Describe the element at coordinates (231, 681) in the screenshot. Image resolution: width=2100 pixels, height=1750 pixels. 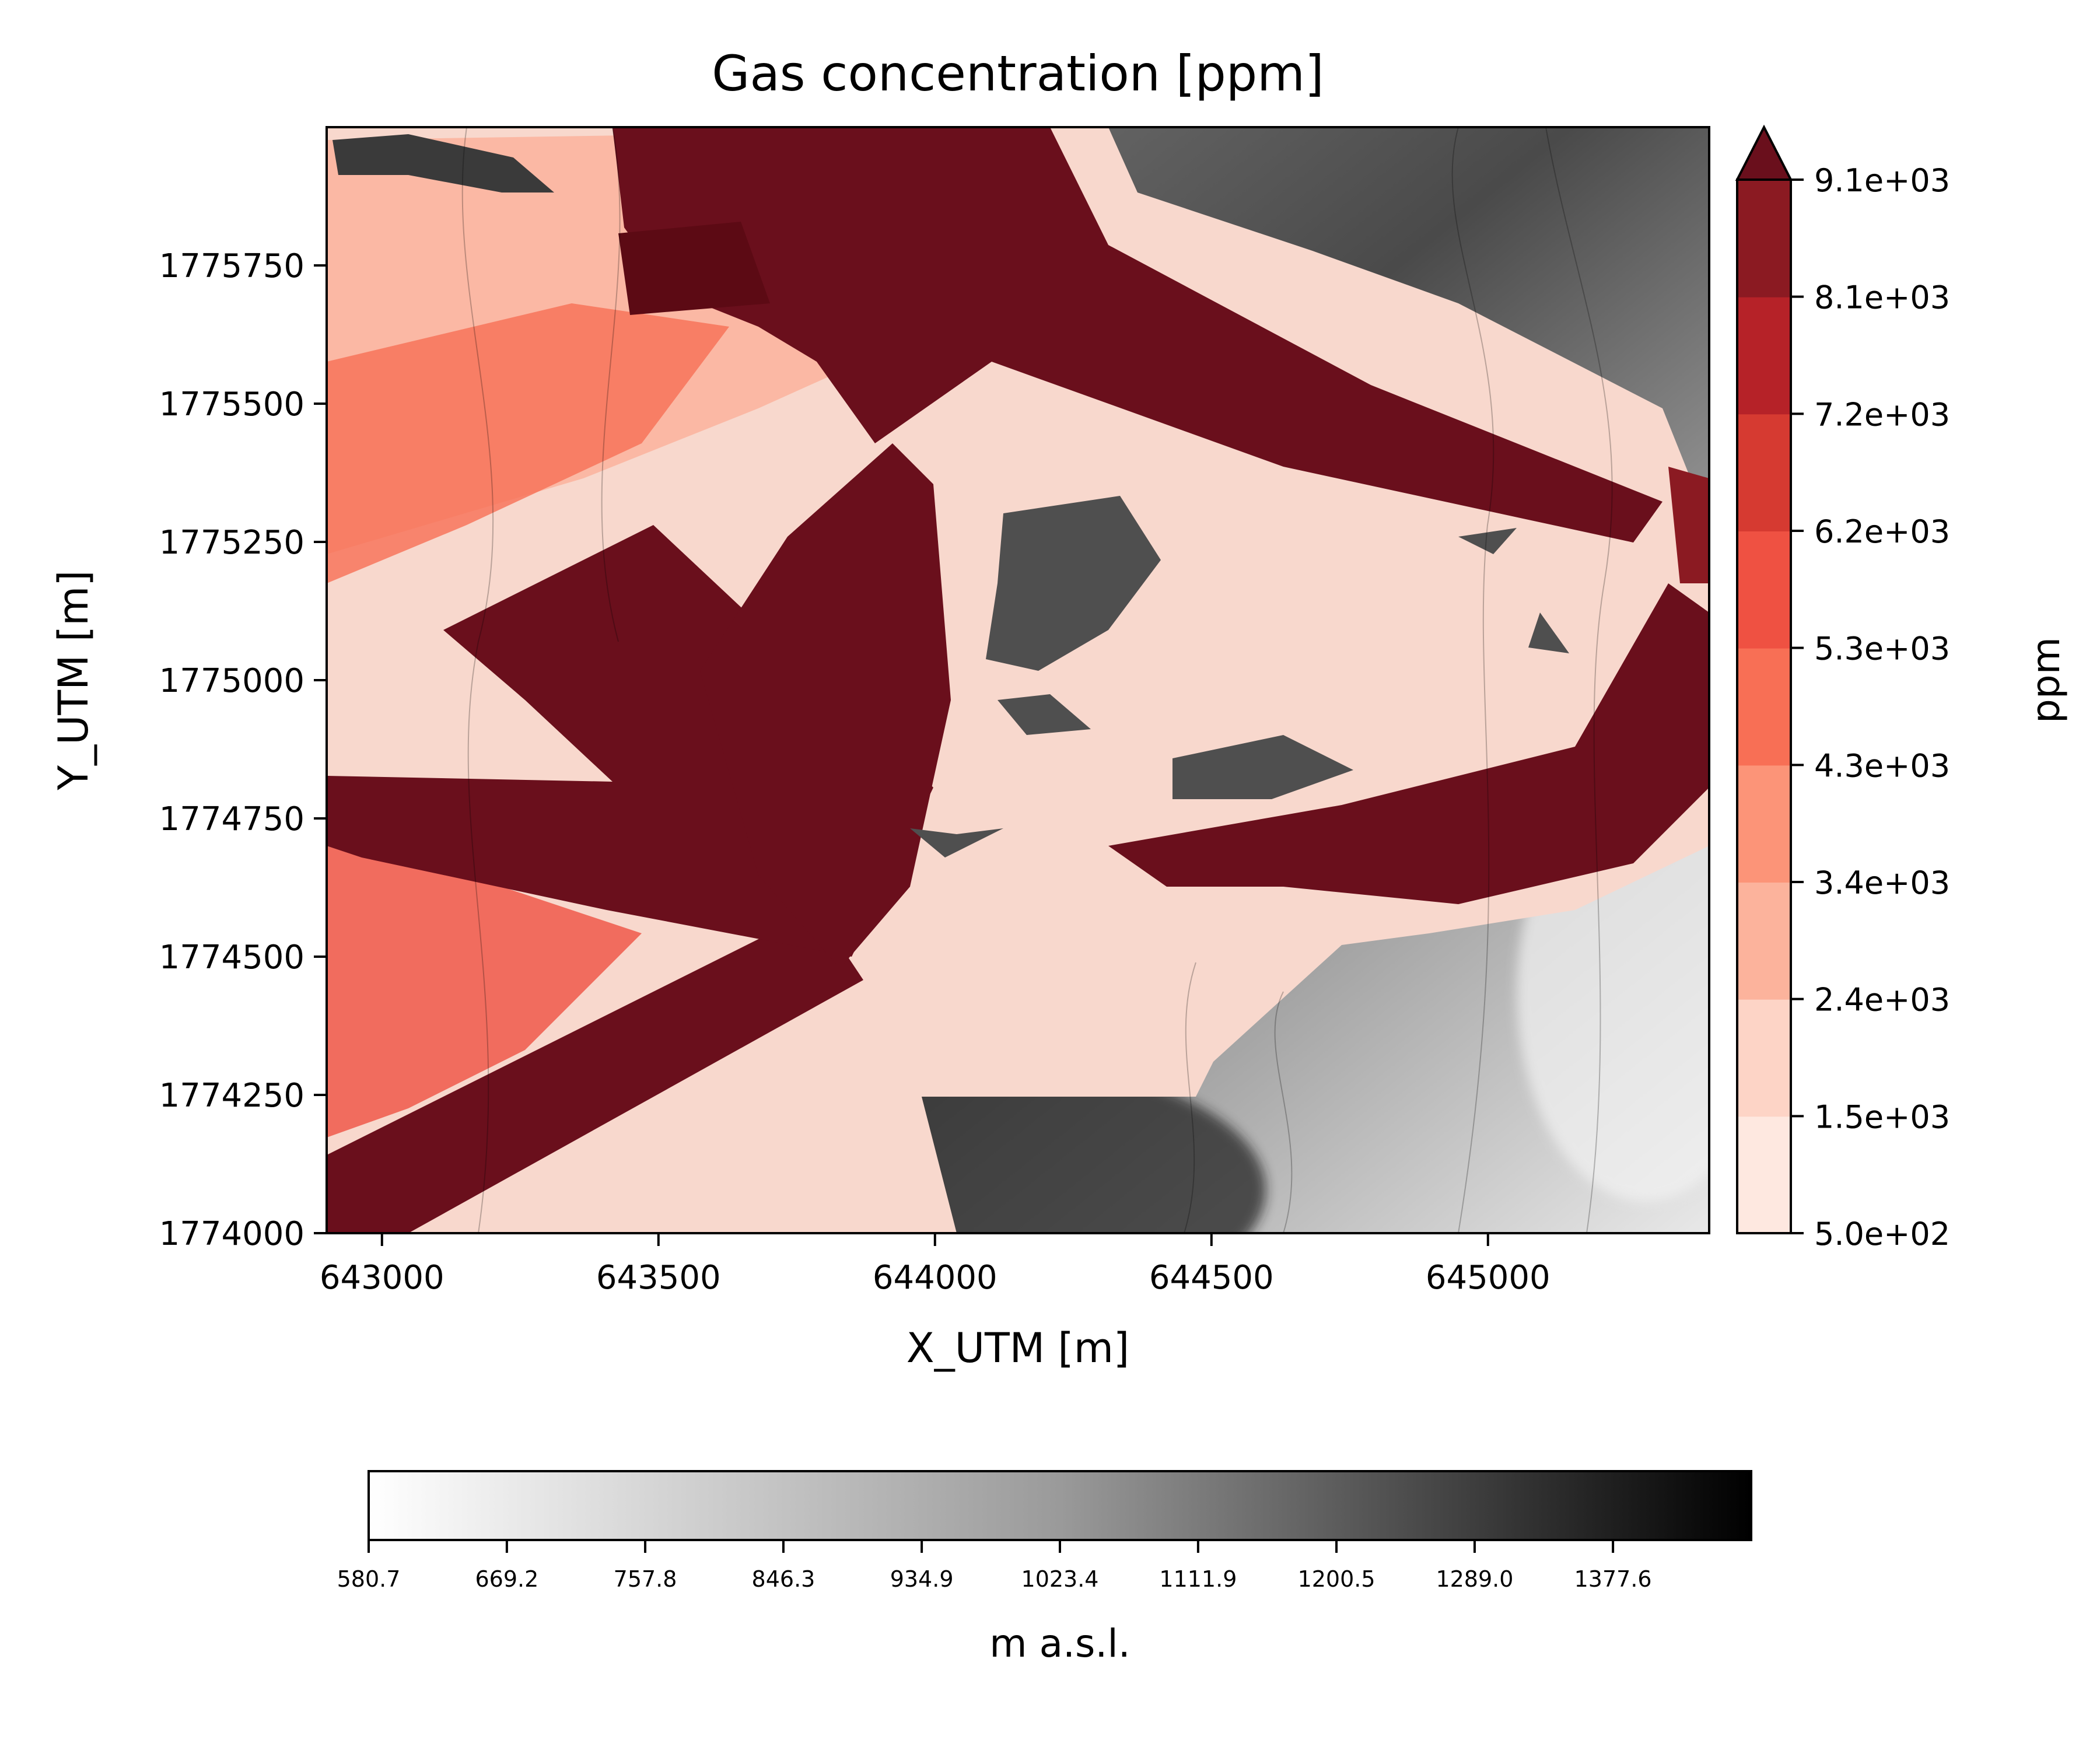
I see `y-tick-label: 1775000` at that location.